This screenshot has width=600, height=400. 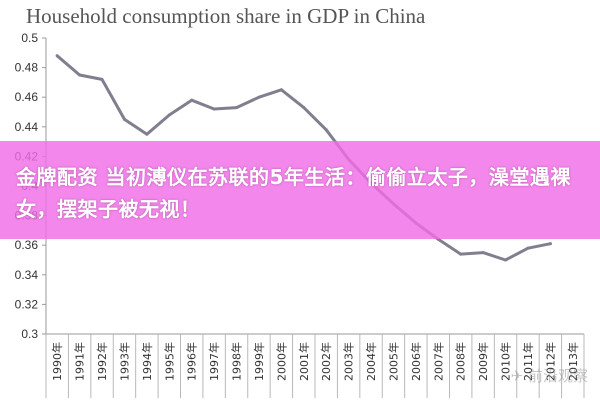 What do you see at coordinates (147, 361) in the screenshot?
I see `x-tick-label: 1994年` at bounding box center [147, 361].